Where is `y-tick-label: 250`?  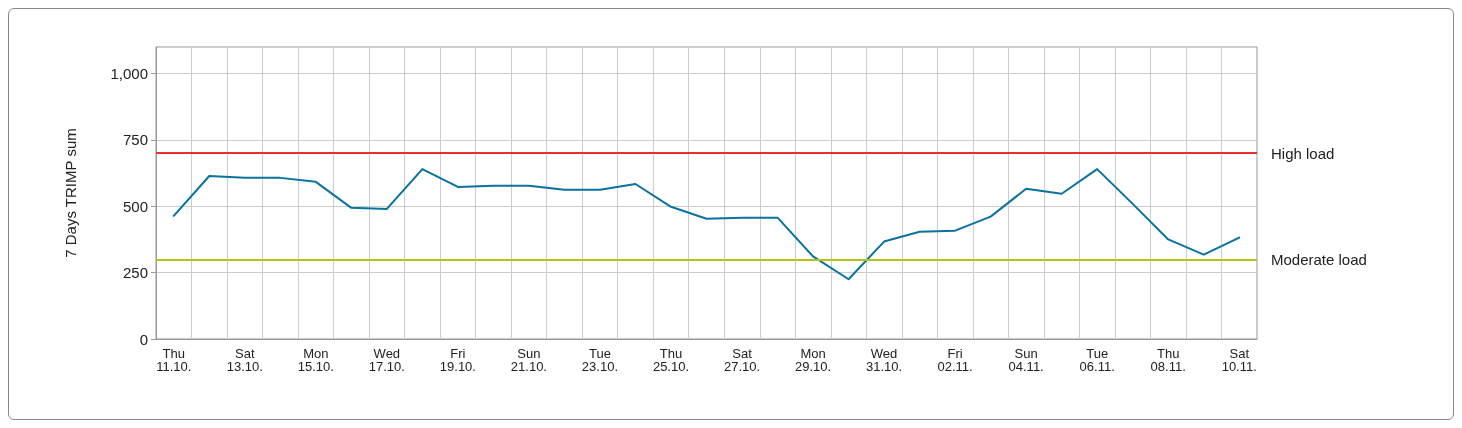 y-tick-label: 250 is located at coordinates (135, 273).